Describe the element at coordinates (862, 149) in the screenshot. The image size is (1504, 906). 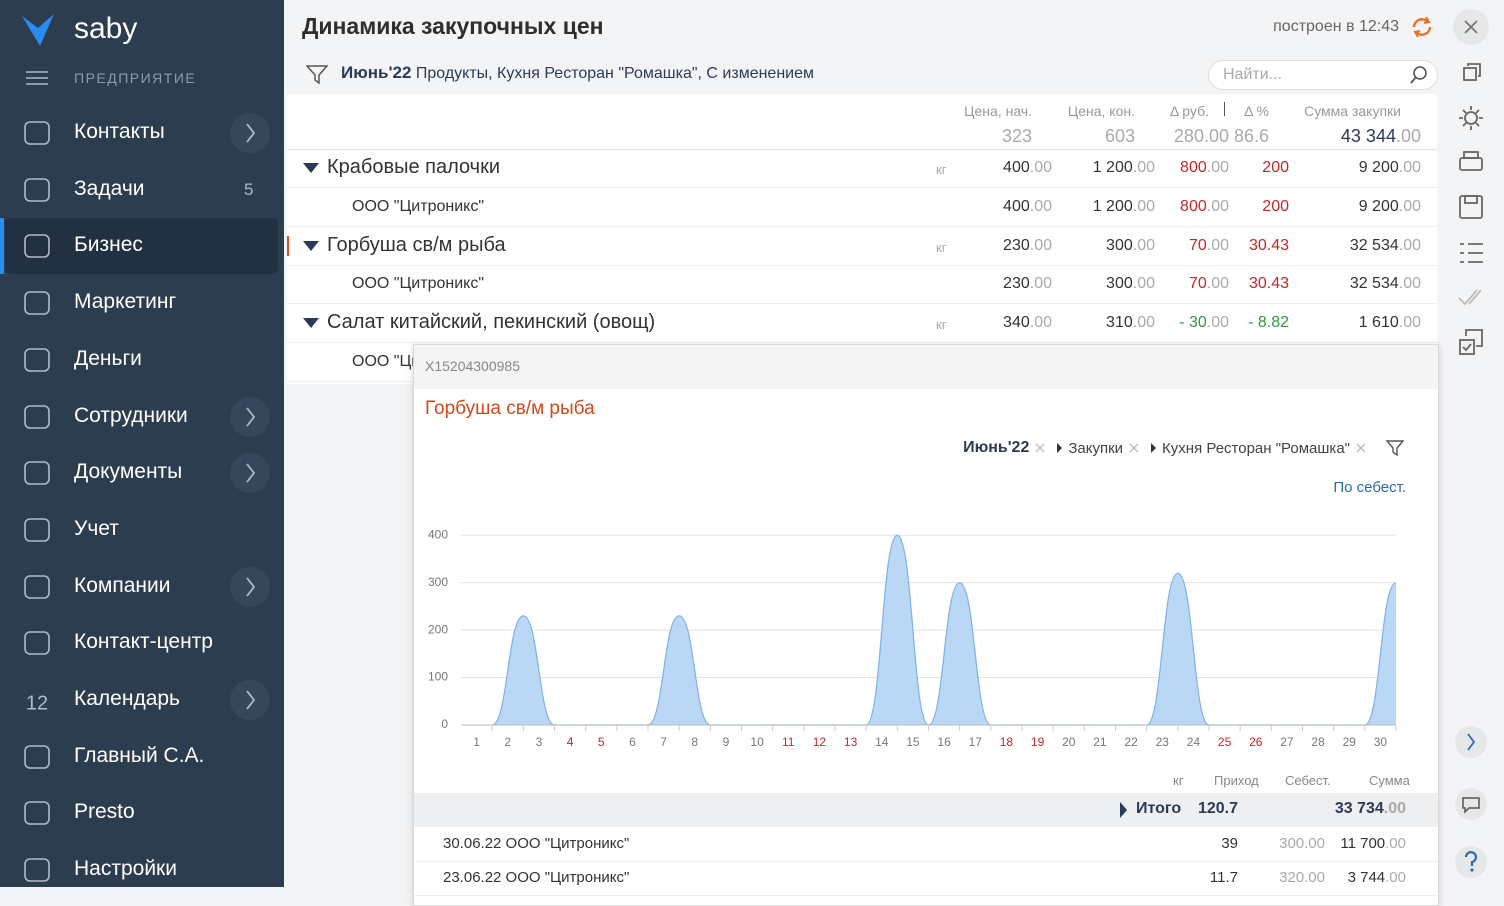
I see `header-border` at that location.